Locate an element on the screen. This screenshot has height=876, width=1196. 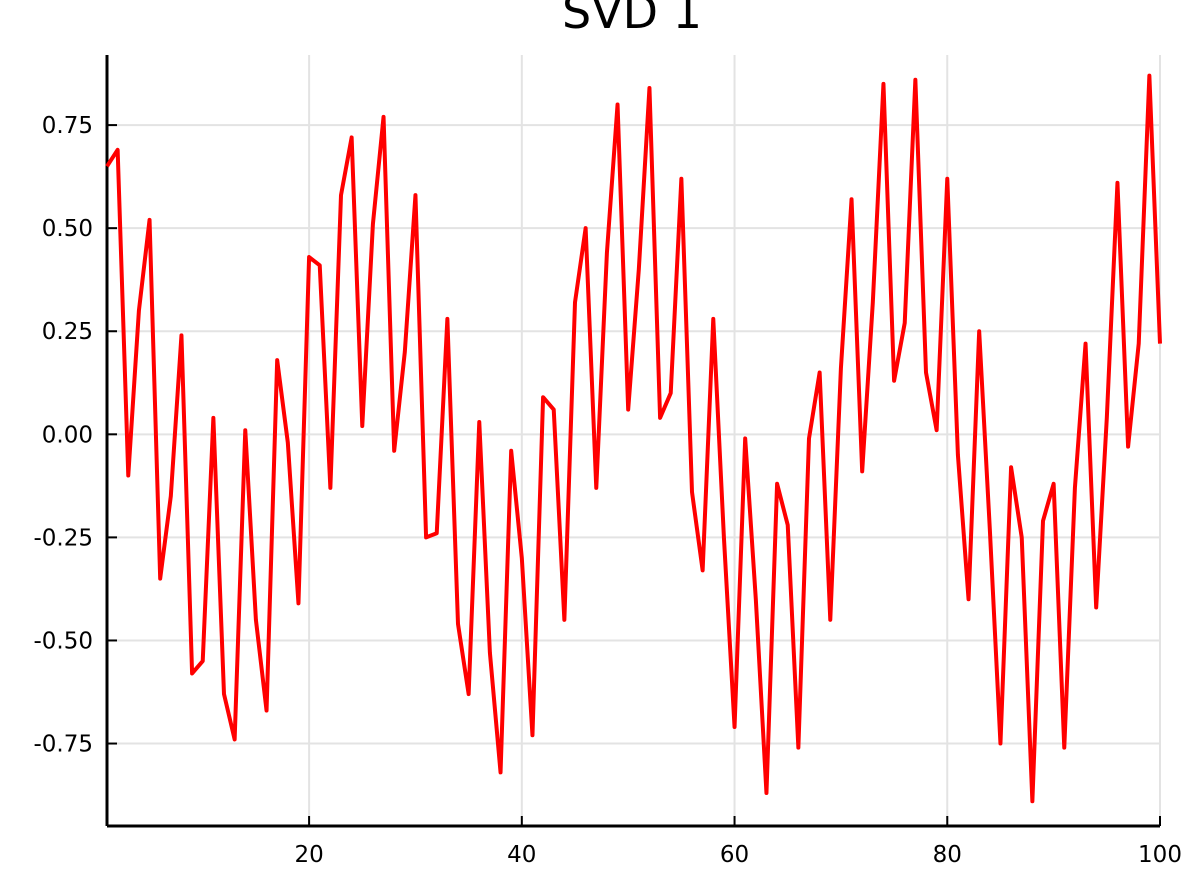
x-tick-label: 100 is located at coordinates (1160, 855).